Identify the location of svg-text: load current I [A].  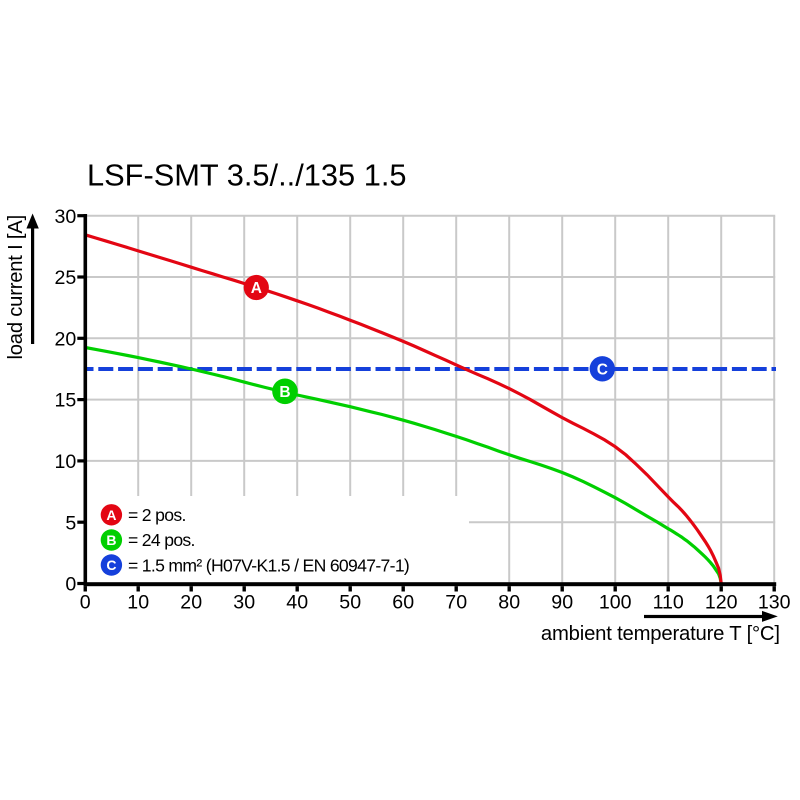
(16, 287).